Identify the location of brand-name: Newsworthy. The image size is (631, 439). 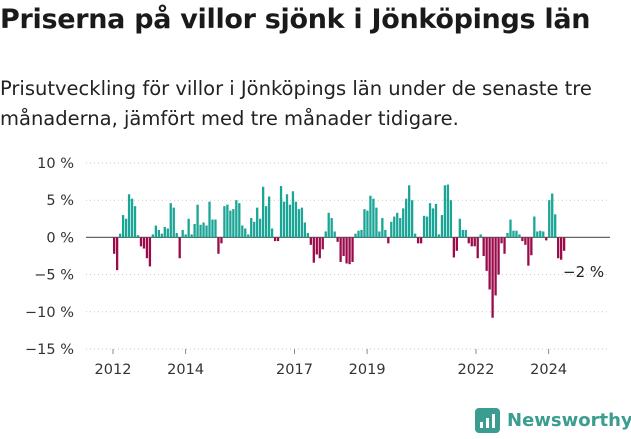
(569, 420).